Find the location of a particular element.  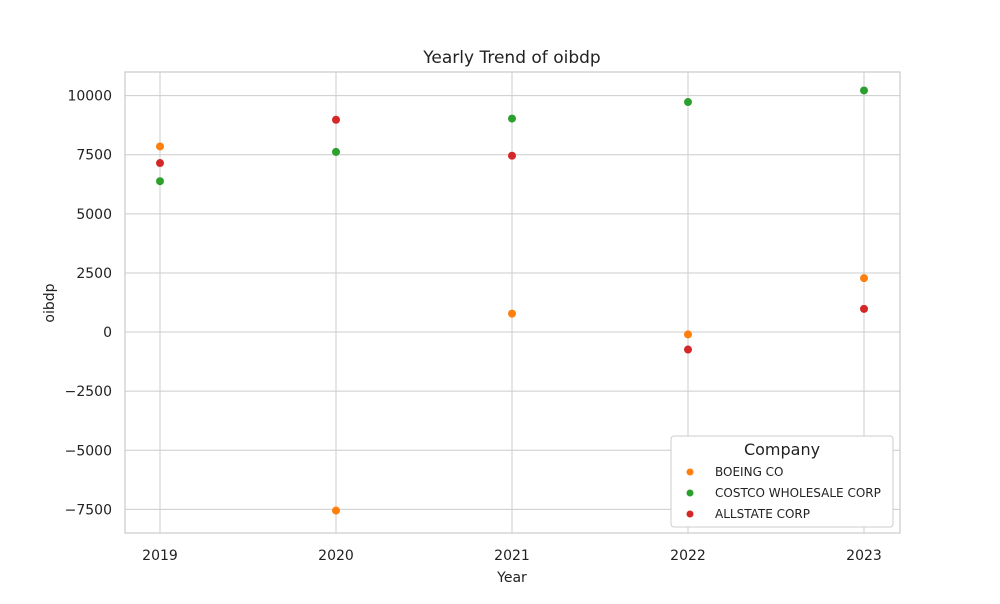

y-tick-label: 5000 is located at coordinates (94, 215).